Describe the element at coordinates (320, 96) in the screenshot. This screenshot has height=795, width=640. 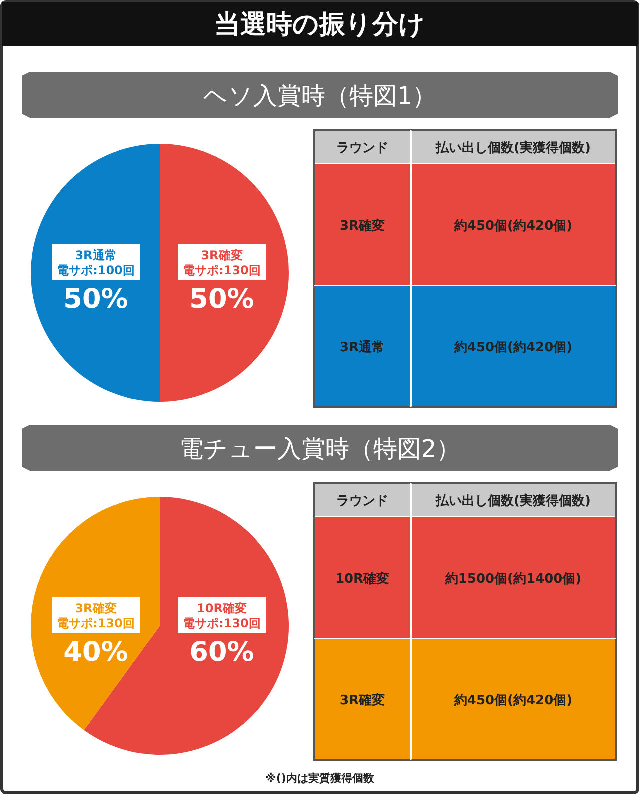
I see `chart-subtitle: ヘソ入賞時（特図1）` at that location.